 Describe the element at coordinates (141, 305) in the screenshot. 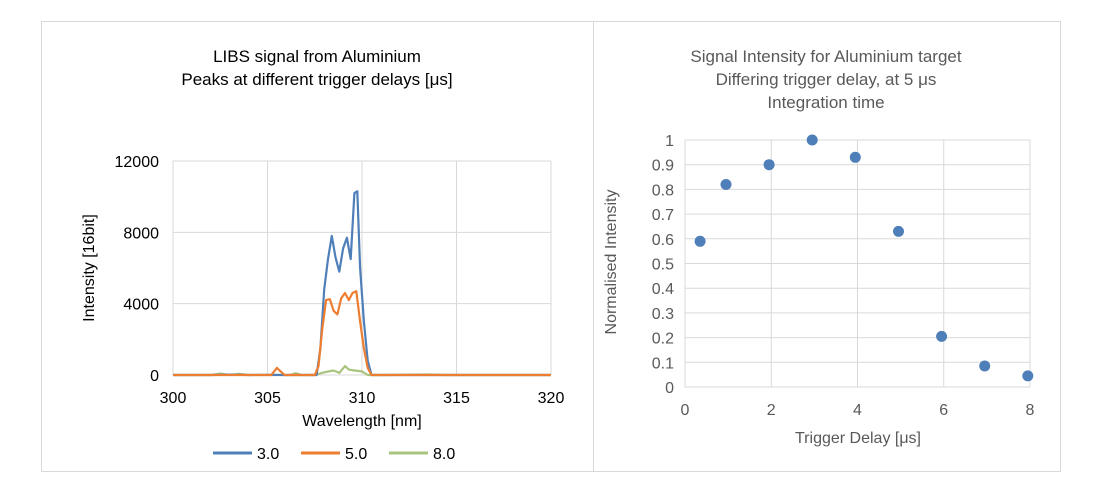

I see `chart1-y-tick-label: 4000` at that location.